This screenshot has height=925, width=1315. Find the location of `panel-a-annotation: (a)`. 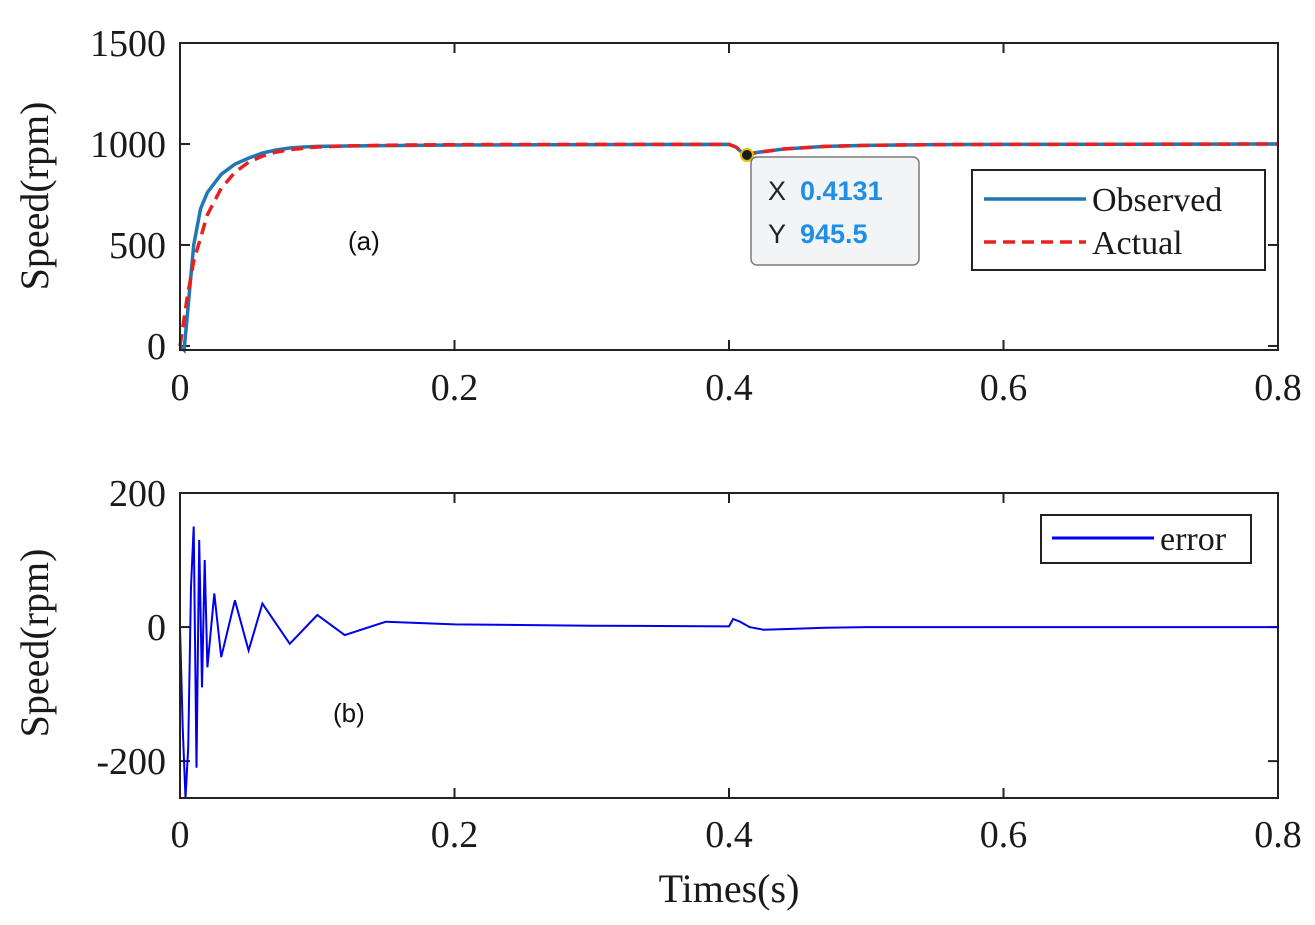

panel-a-annotation: (a) is located at coordinates (364, 241).